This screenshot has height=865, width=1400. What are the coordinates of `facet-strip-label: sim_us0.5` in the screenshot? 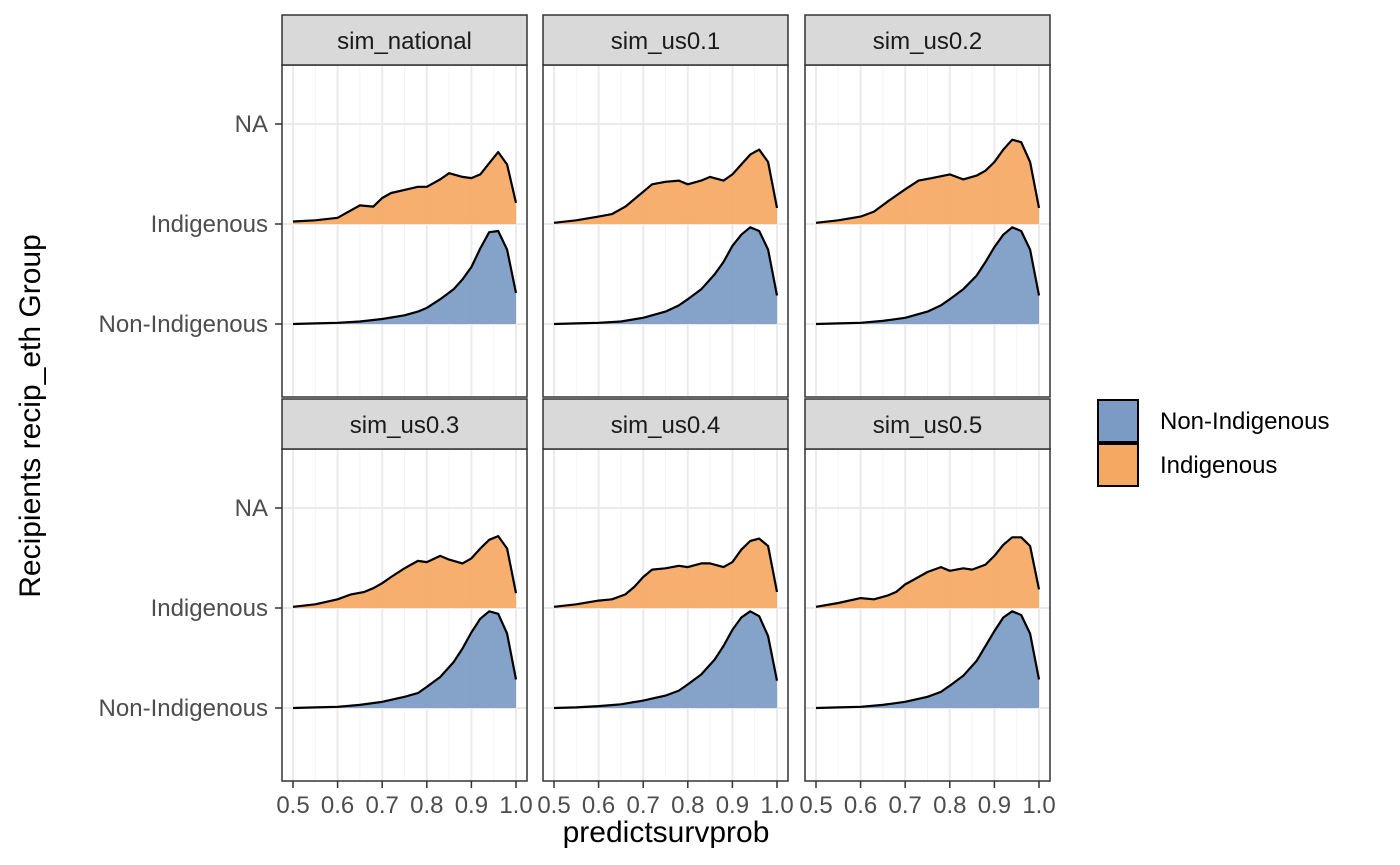 It's located at (927, 425).